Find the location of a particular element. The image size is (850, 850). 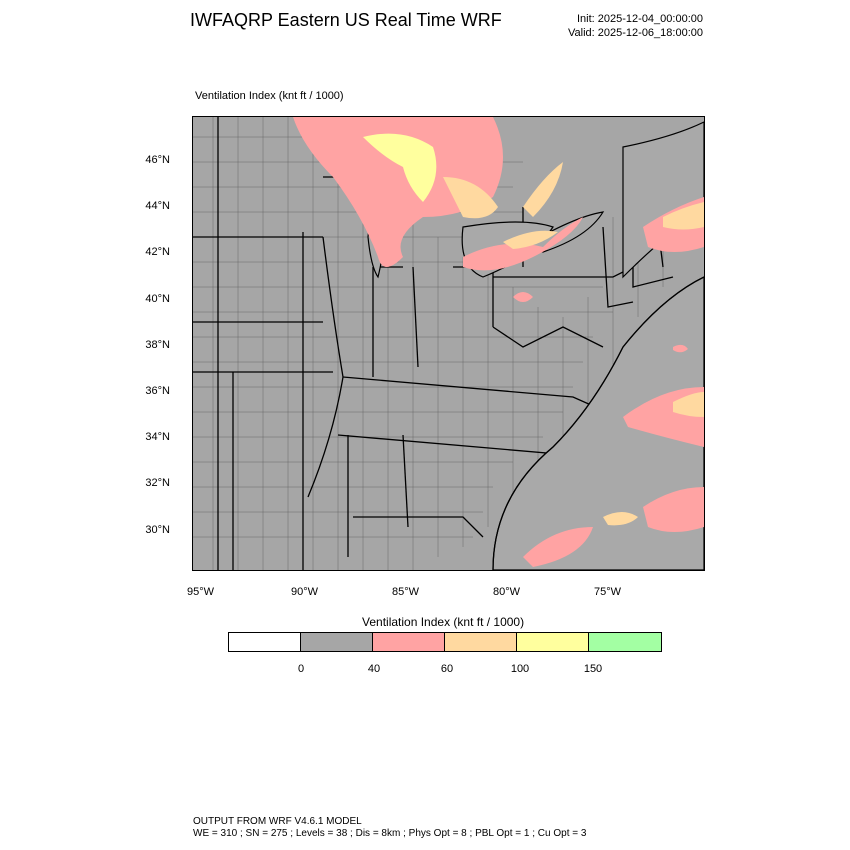

chart-title: IWFAQRP Eastern US Real Time WRF is located at coordinates (346, 20).